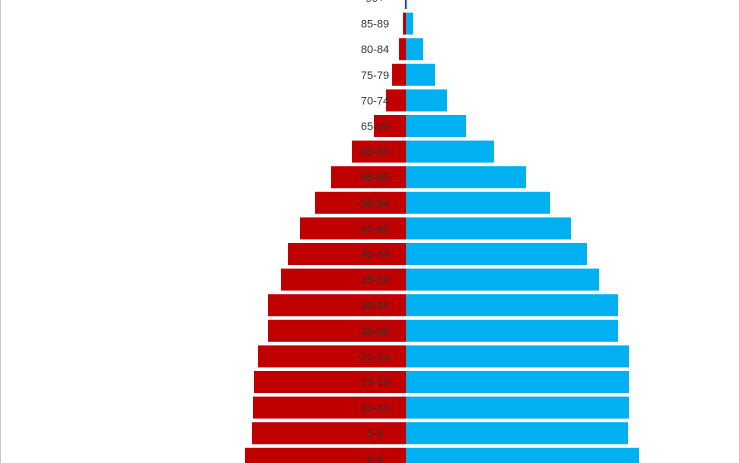  Describe the element at coordinates (375, 434) in the screenshot. I see `age-group-label: 5-9` at that location.